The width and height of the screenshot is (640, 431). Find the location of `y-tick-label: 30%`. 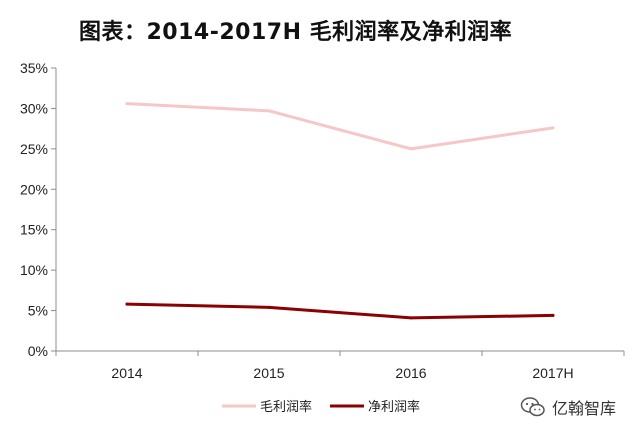

y-tick-label: 30% is located at coordinates (34, 108).